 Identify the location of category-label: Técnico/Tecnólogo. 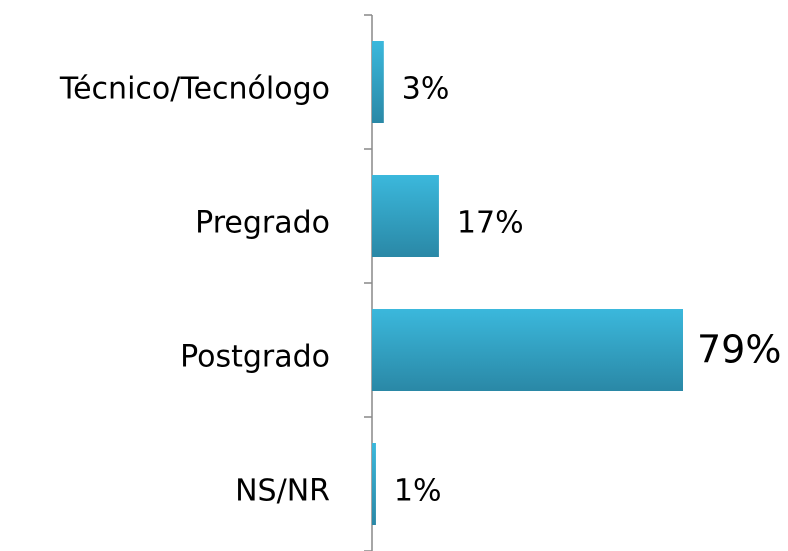
(194, 89).